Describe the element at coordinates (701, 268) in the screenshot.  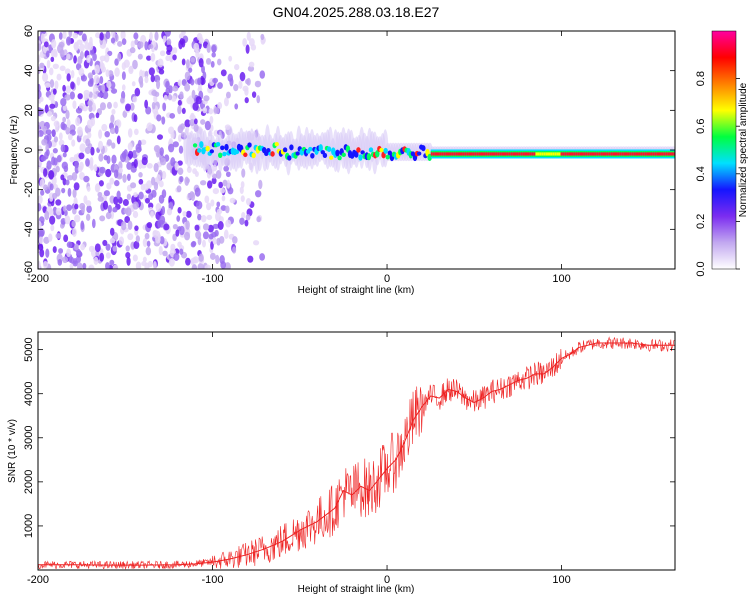
I see `colorbar-tick-label: 0.0` at that location.